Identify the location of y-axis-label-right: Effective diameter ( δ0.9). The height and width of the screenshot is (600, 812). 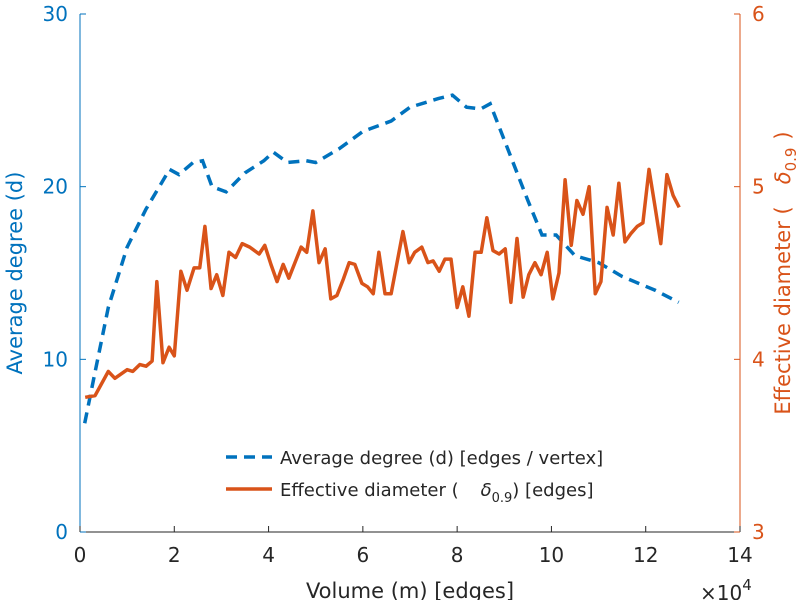
(785, 272).